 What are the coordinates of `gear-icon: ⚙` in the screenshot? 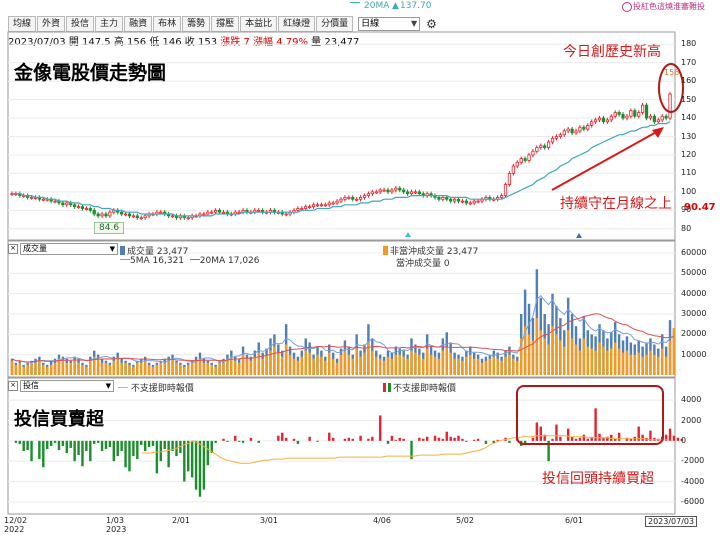 It's located at (431, 24).